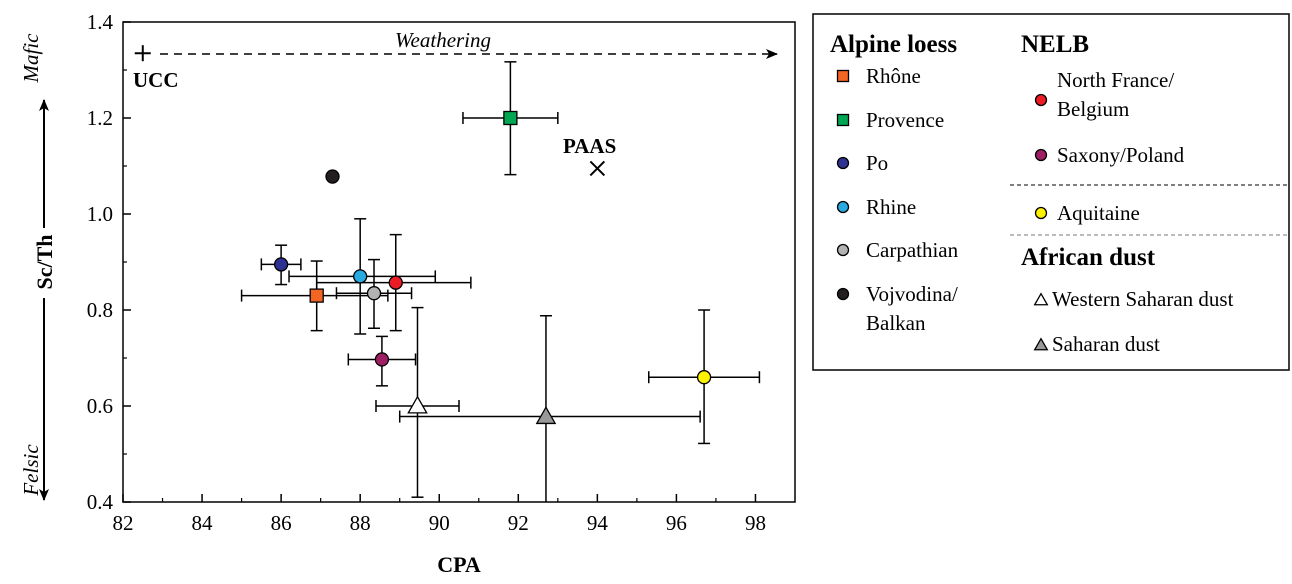  I want to click on y-tick-label: 1.4, so click(100, 22).